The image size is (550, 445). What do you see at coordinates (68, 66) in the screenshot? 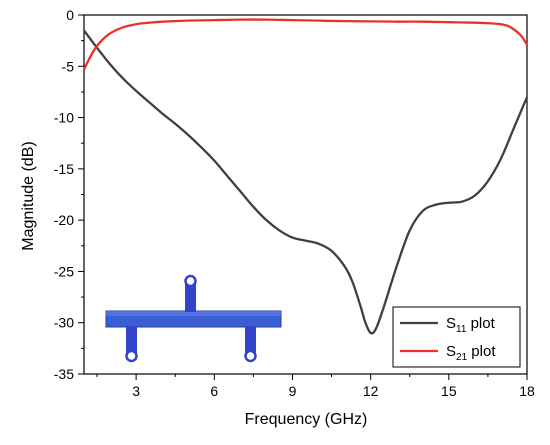
I see `y-tick-label: -5` at bounding box center [68, 66].